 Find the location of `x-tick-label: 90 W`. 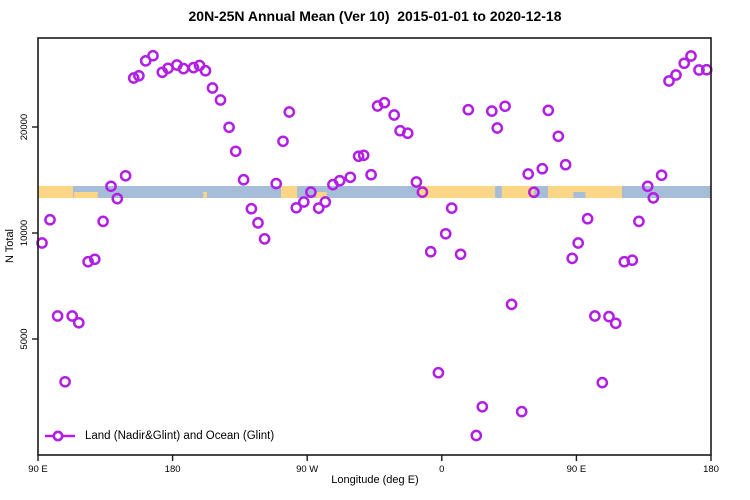

x-tick-label: 90 W is located at coordinates (307, 469).